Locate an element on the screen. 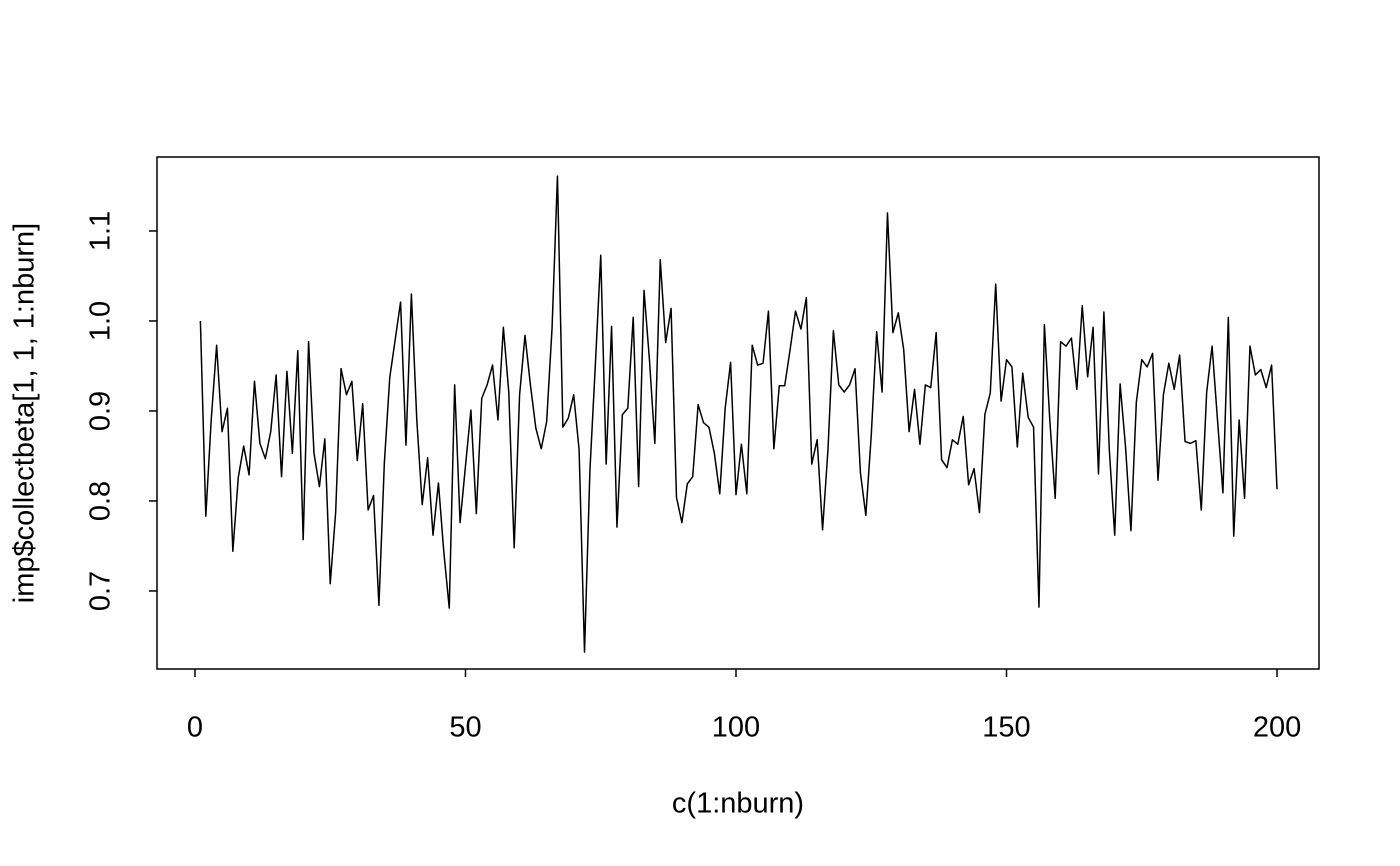  y-axis-label: imp$collectbeta[1, 1, 1:nburn] is located at coordinates (25, 413).